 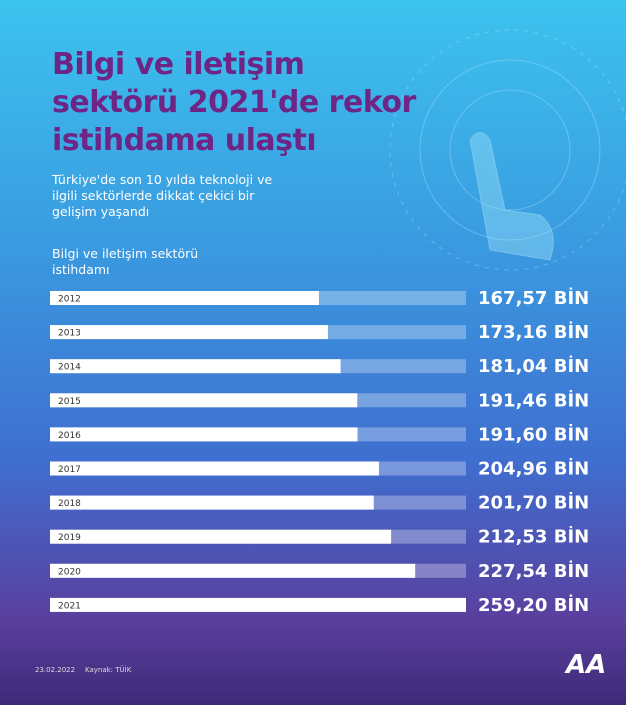 What do you see at coordinates (55, 670) in the screenshot?
I see `date: 23.02.2022` at bounding box center [55, 670].